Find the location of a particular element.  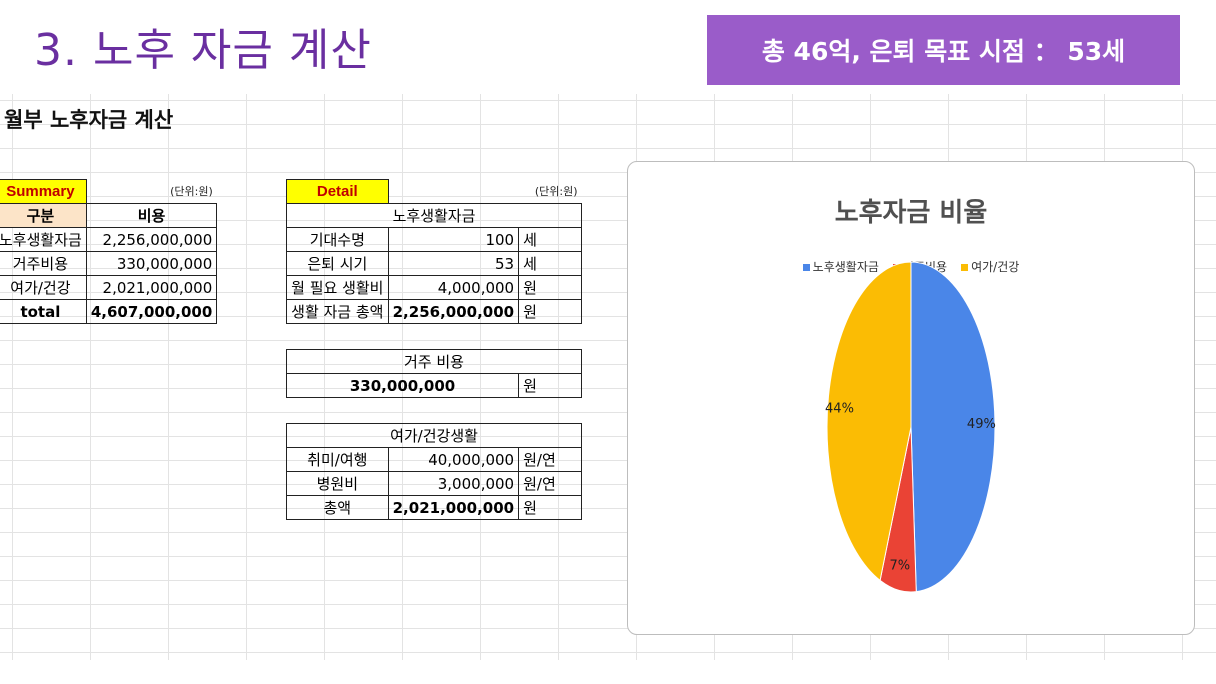

summary-row: 노후생활자금 2,256,000,000 is located at coordinates (109, 239).